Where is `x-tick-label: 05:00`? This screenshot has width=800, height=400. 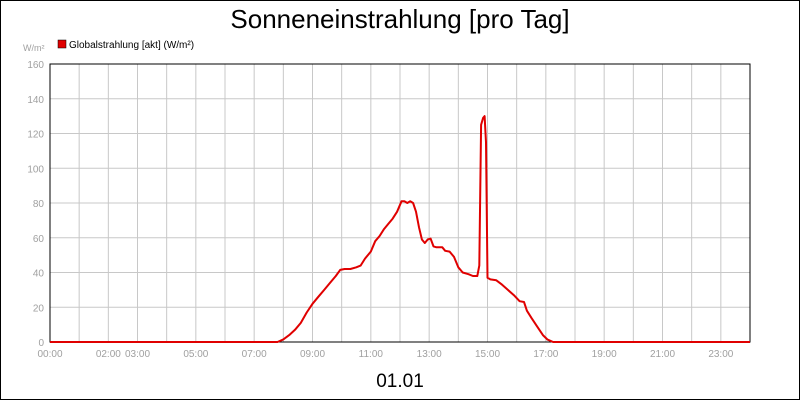 x-tick-label: 05:00 is located at coordinates (195, 354).